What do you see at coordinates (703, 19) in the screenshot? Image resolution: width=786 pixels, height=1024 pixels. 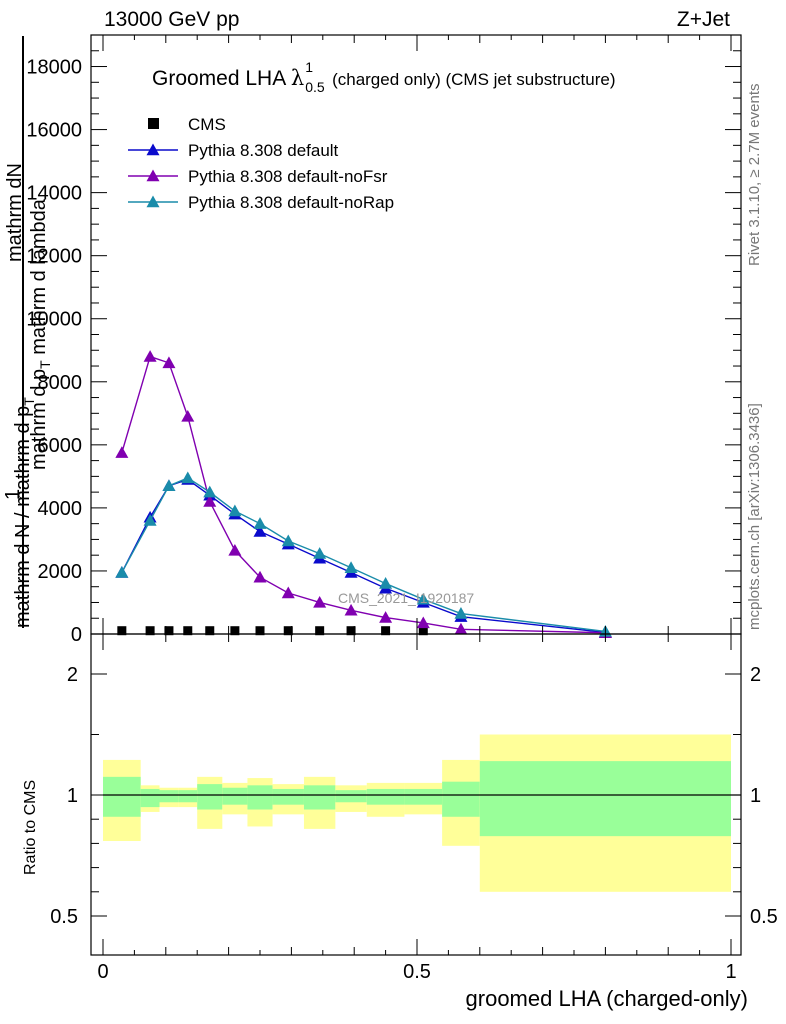 I see `header-right-label: Z+Jet` at bounding box center [703, 19].